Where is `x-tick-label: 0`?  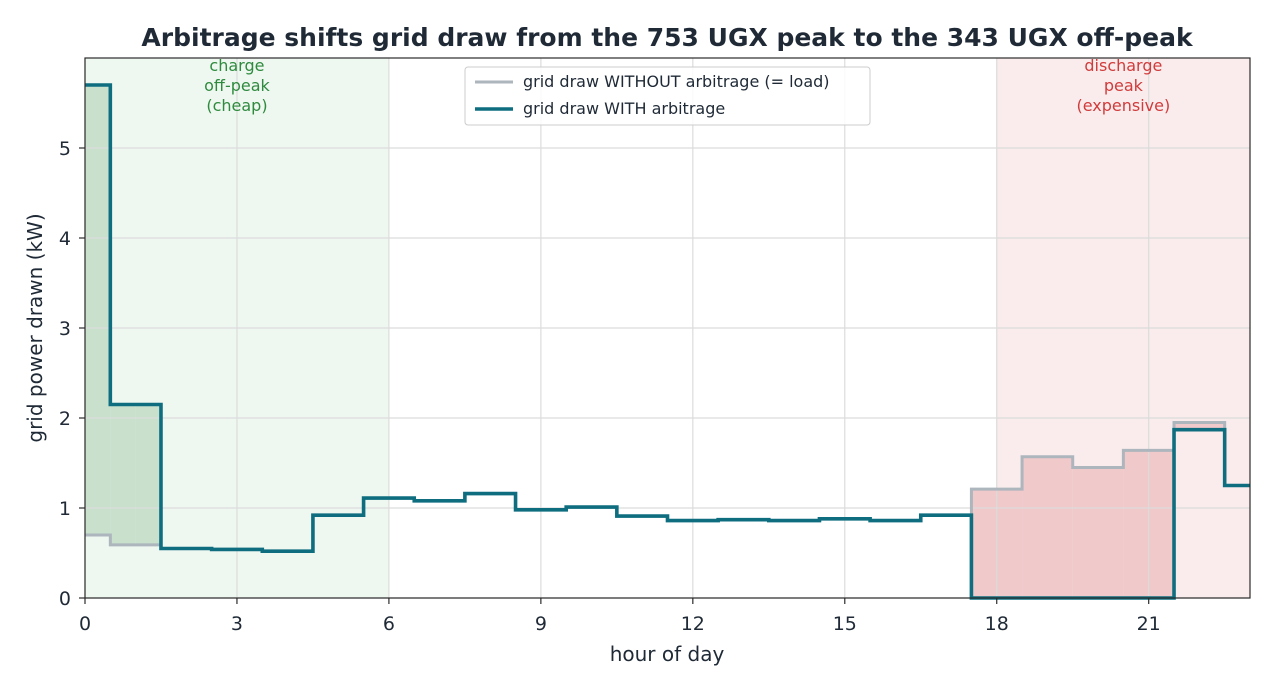 x-tick-label: 0 is located at coordinates (85, 624).